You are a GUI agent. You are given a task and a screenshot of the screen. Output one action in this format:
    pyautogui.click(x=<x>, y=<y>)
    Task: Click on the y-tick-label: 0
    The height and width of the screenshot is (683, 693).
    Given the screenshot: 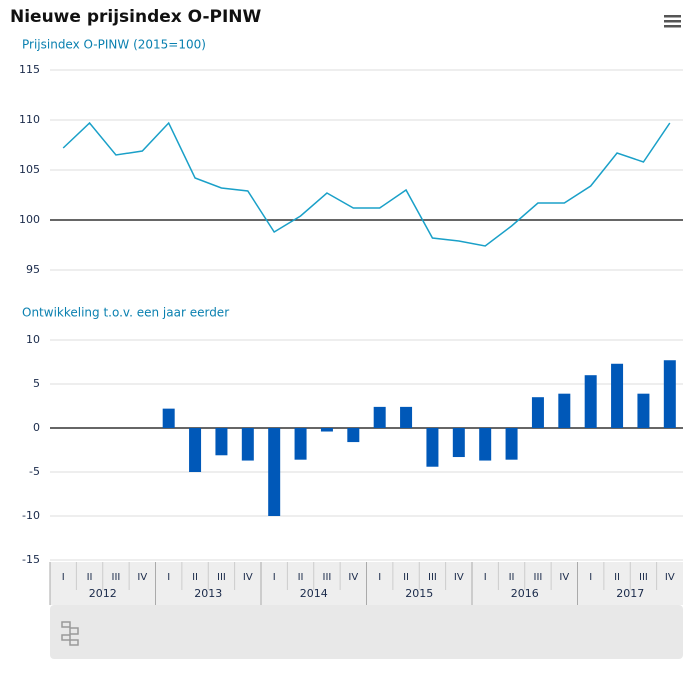 What is the action you would take?
    pyautogui.click(x=36, y=427)
    